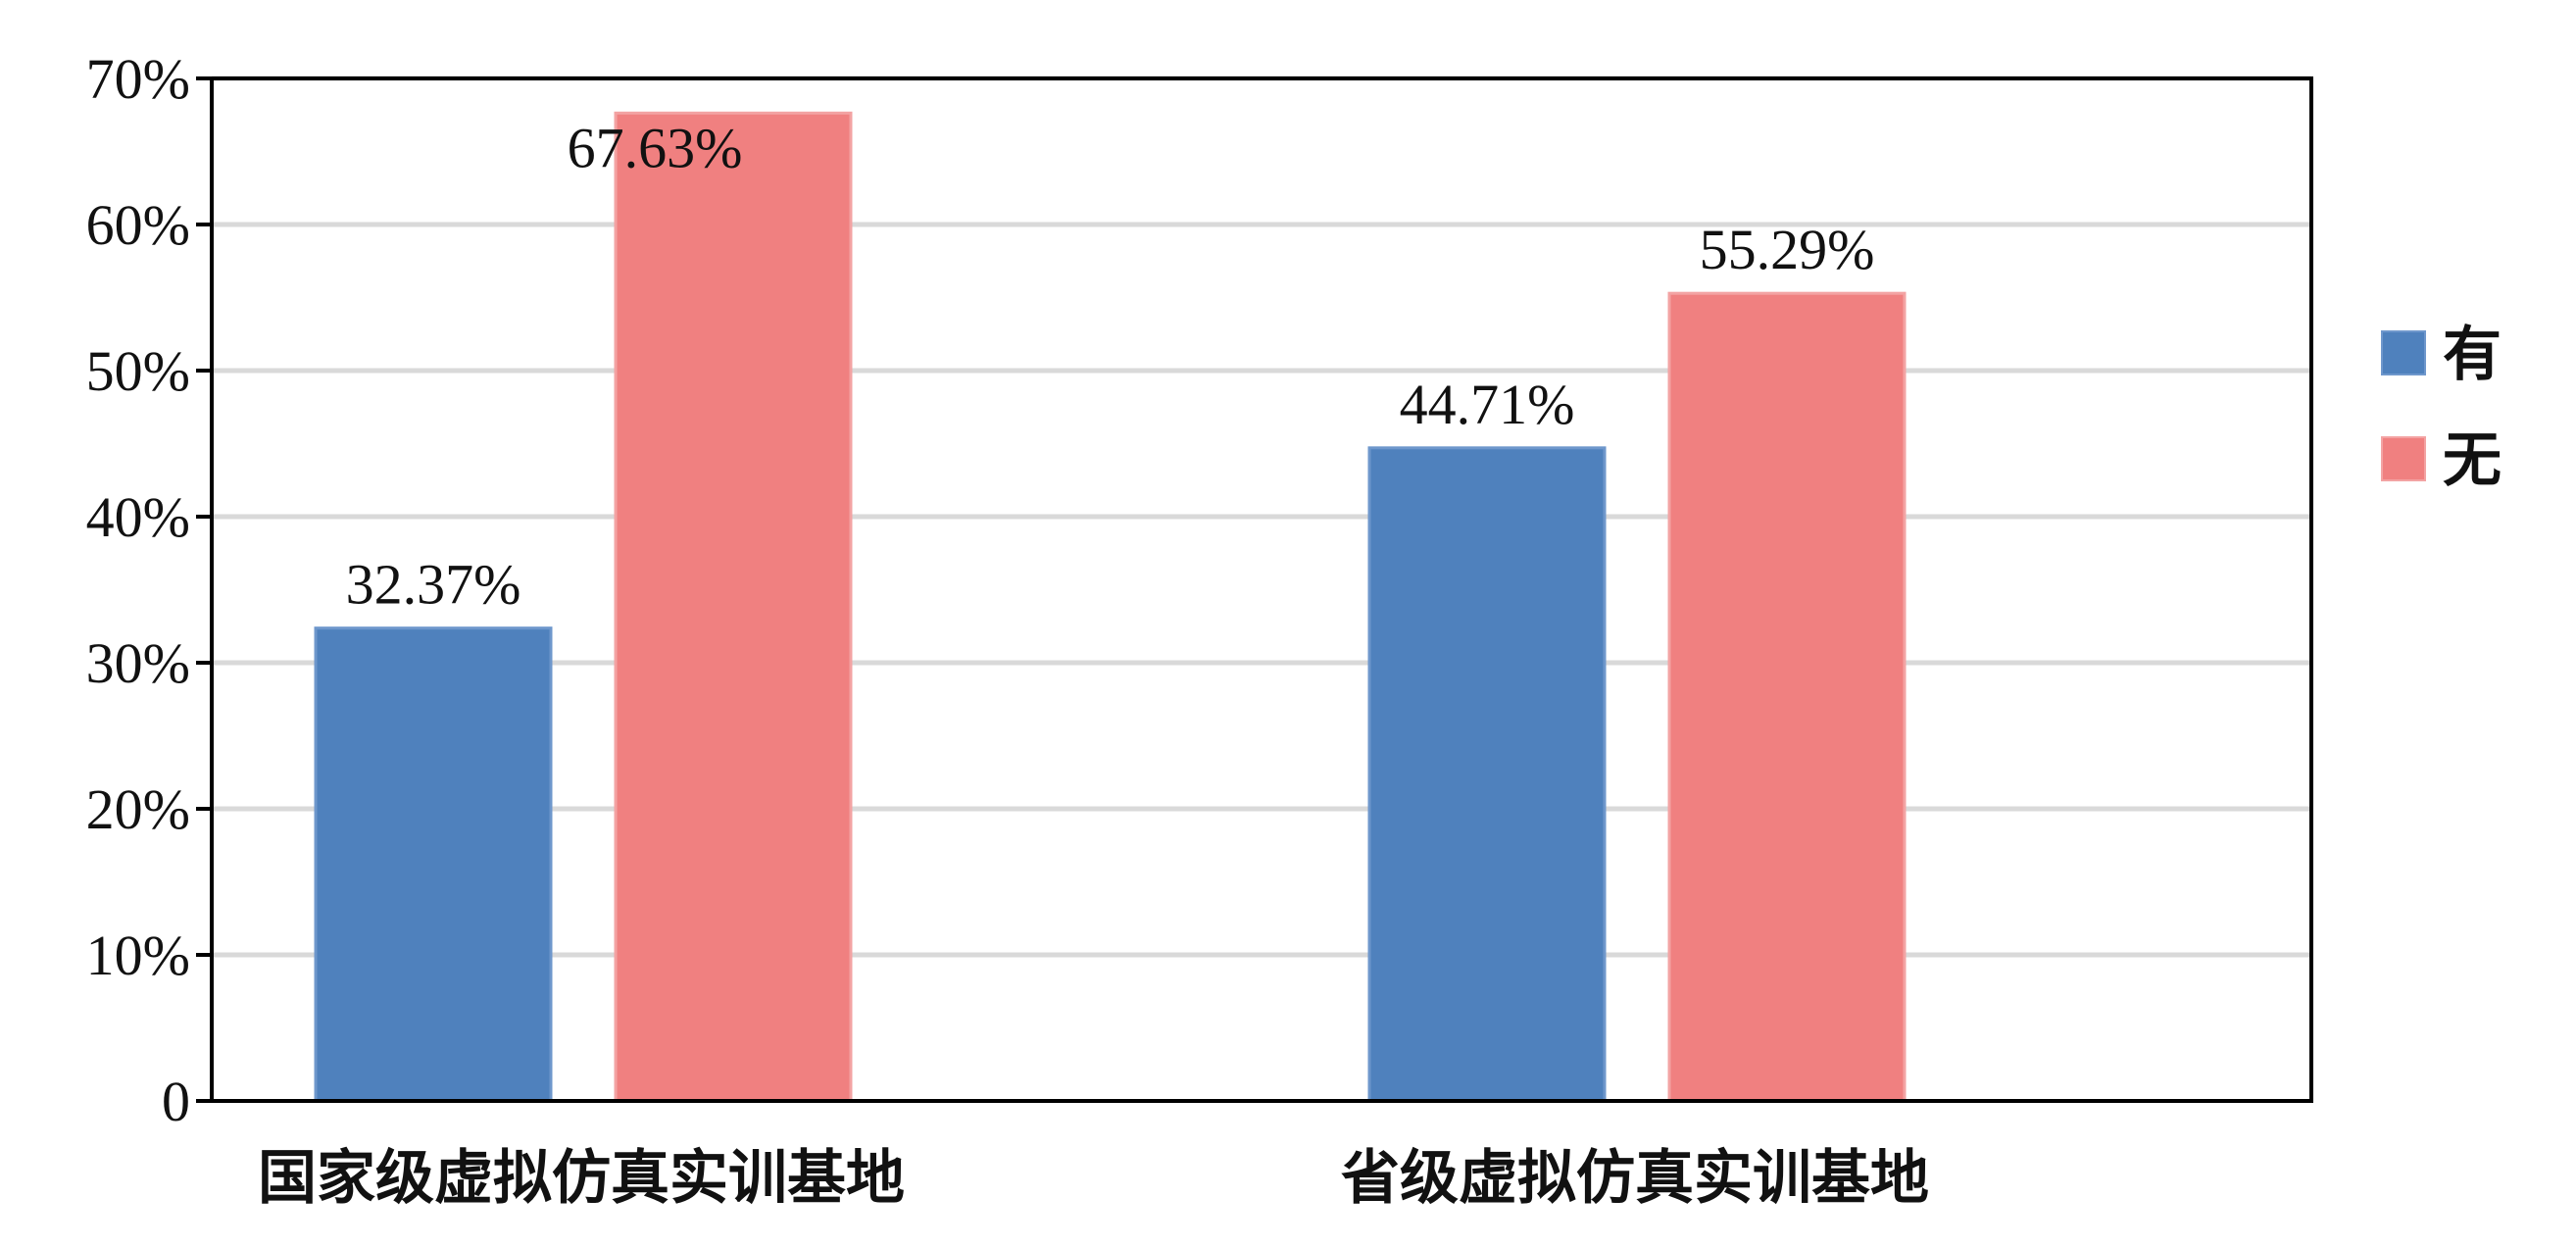 The width and height of the screenshot is (2576, 1248). I want to click on y-tick-label: 0, so click(176, 1101).